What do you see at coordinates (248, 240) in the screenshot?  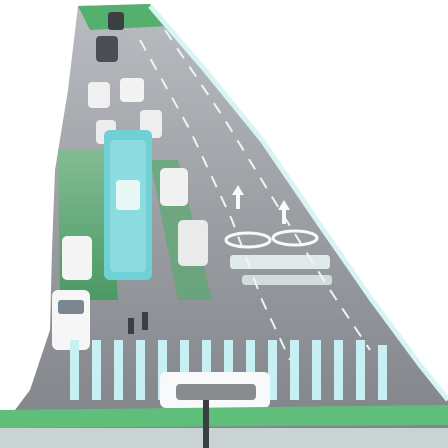 I see `road-marking-oval-left` at bounding box center [248, 240].